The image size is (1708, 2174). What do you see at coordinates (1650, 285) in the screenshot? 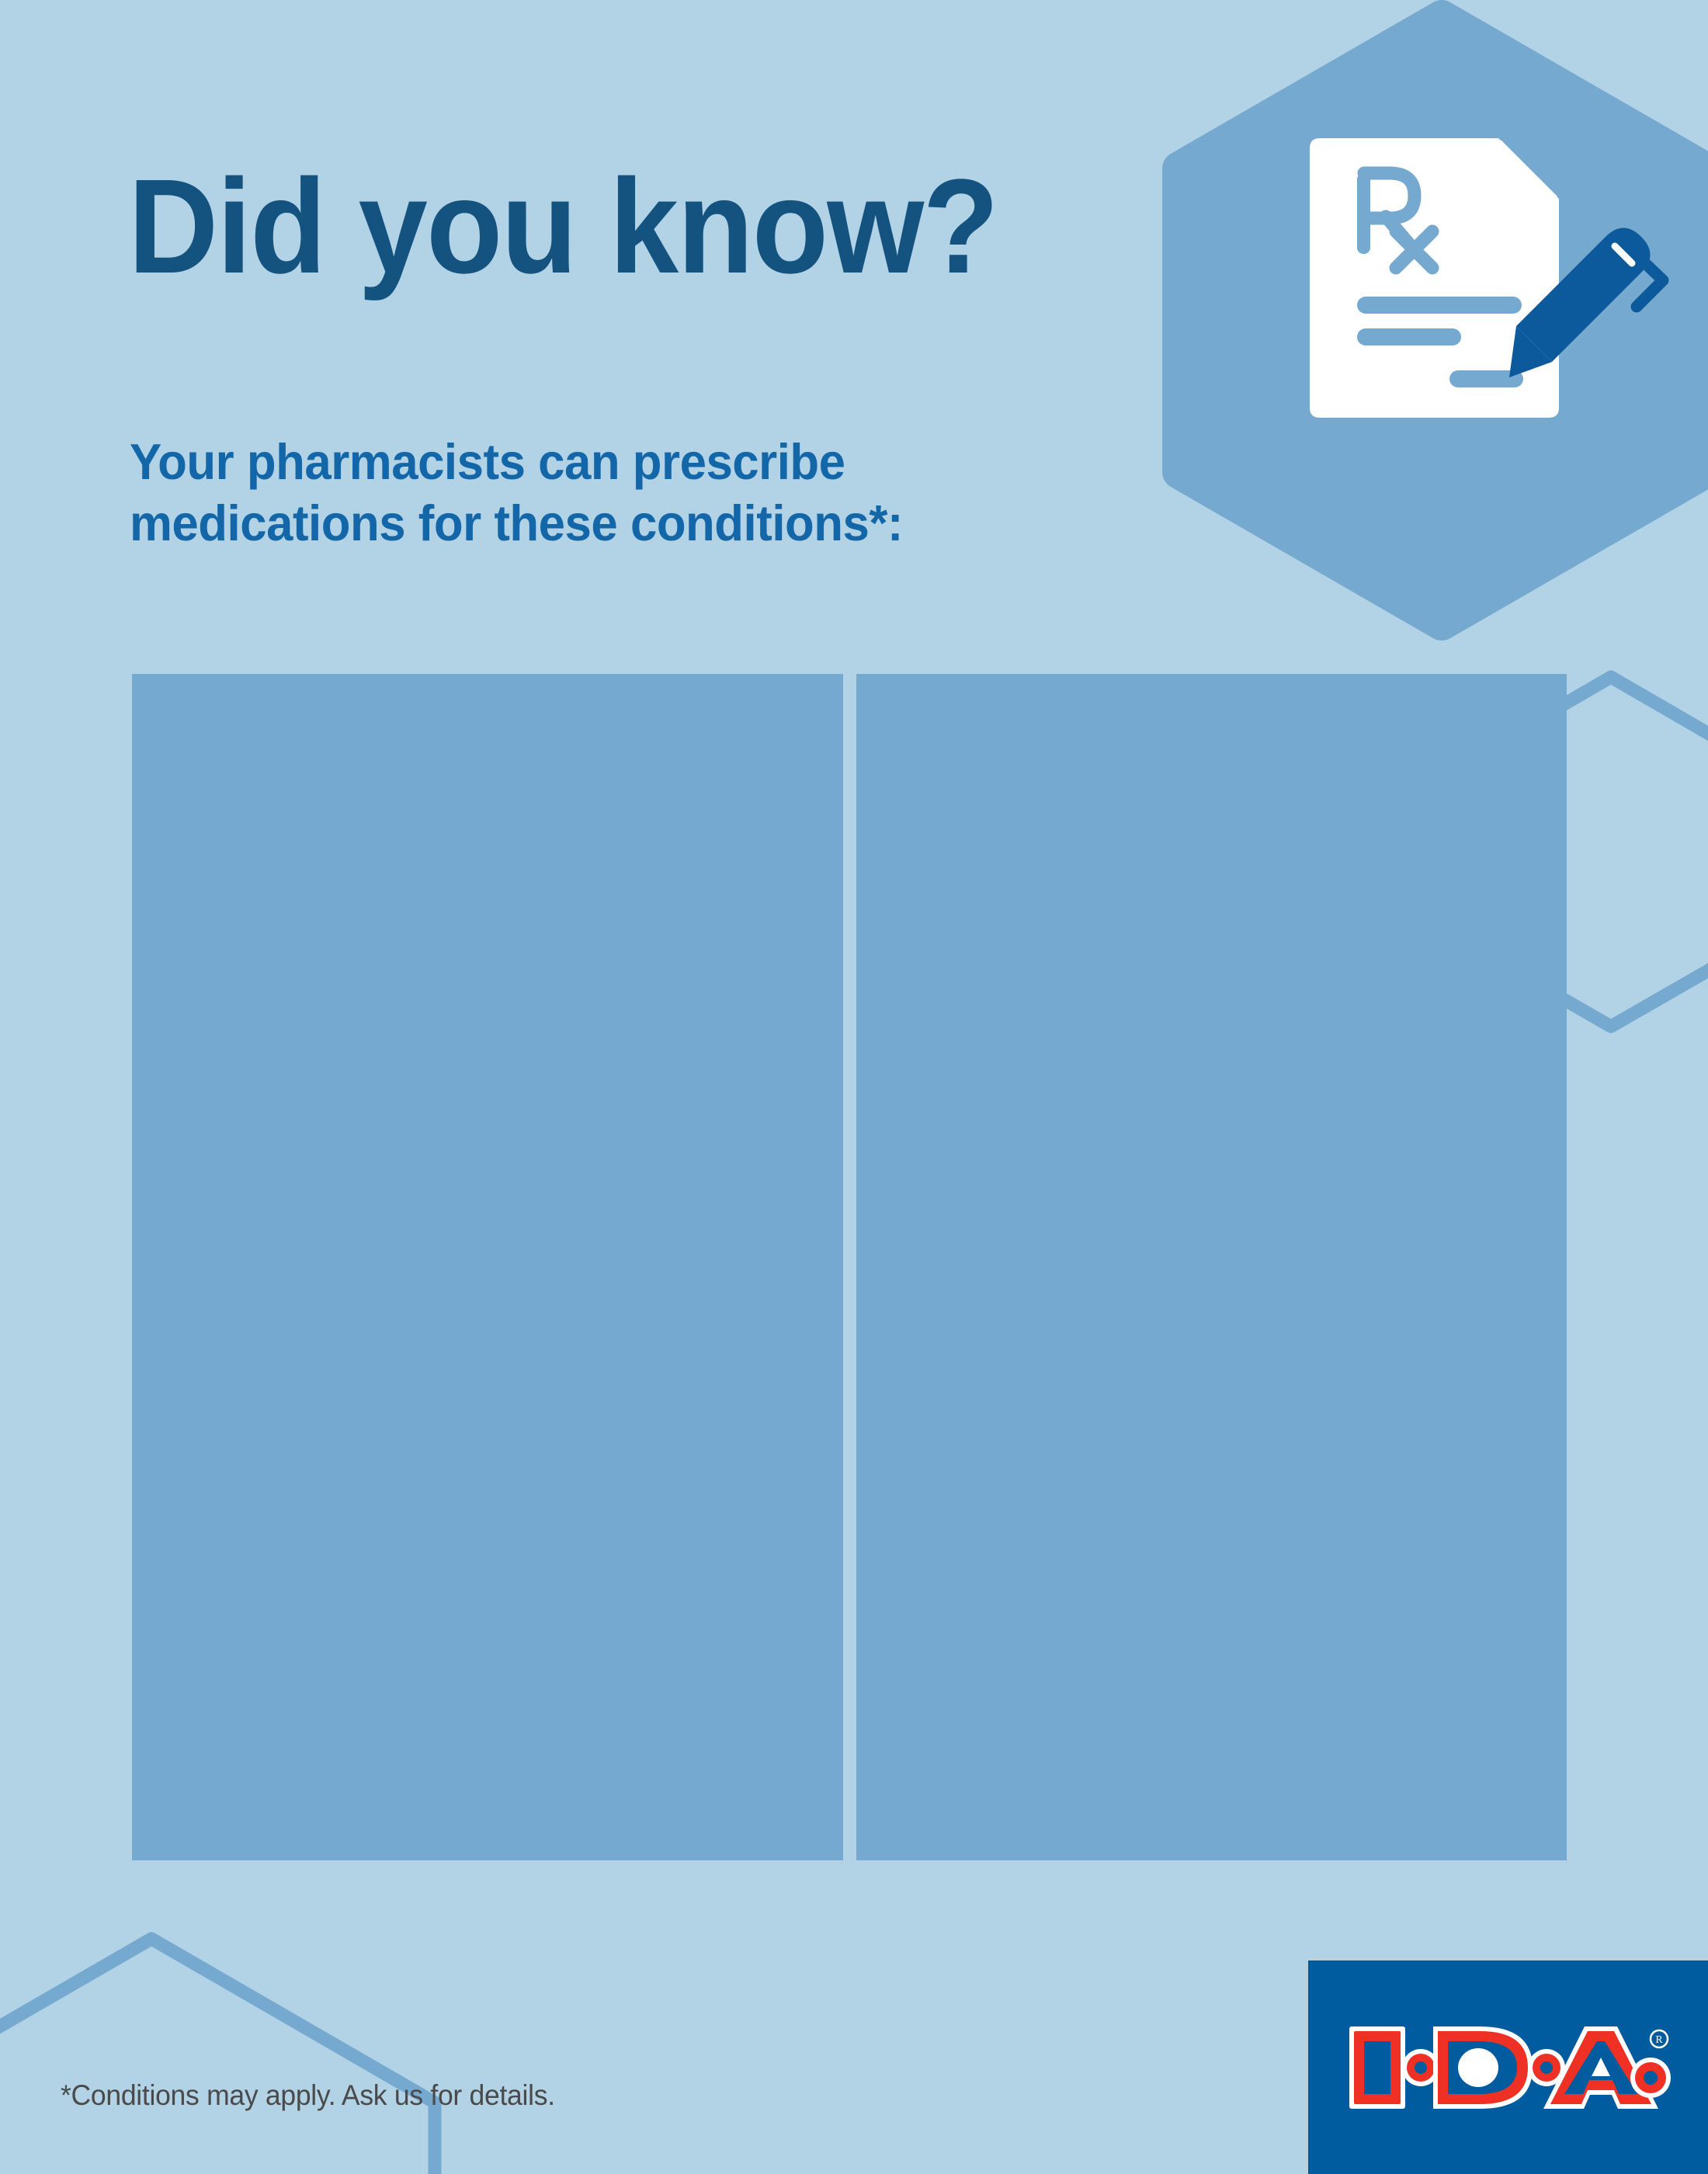
I see `pen-clip` at bounding box center [1650, 285].